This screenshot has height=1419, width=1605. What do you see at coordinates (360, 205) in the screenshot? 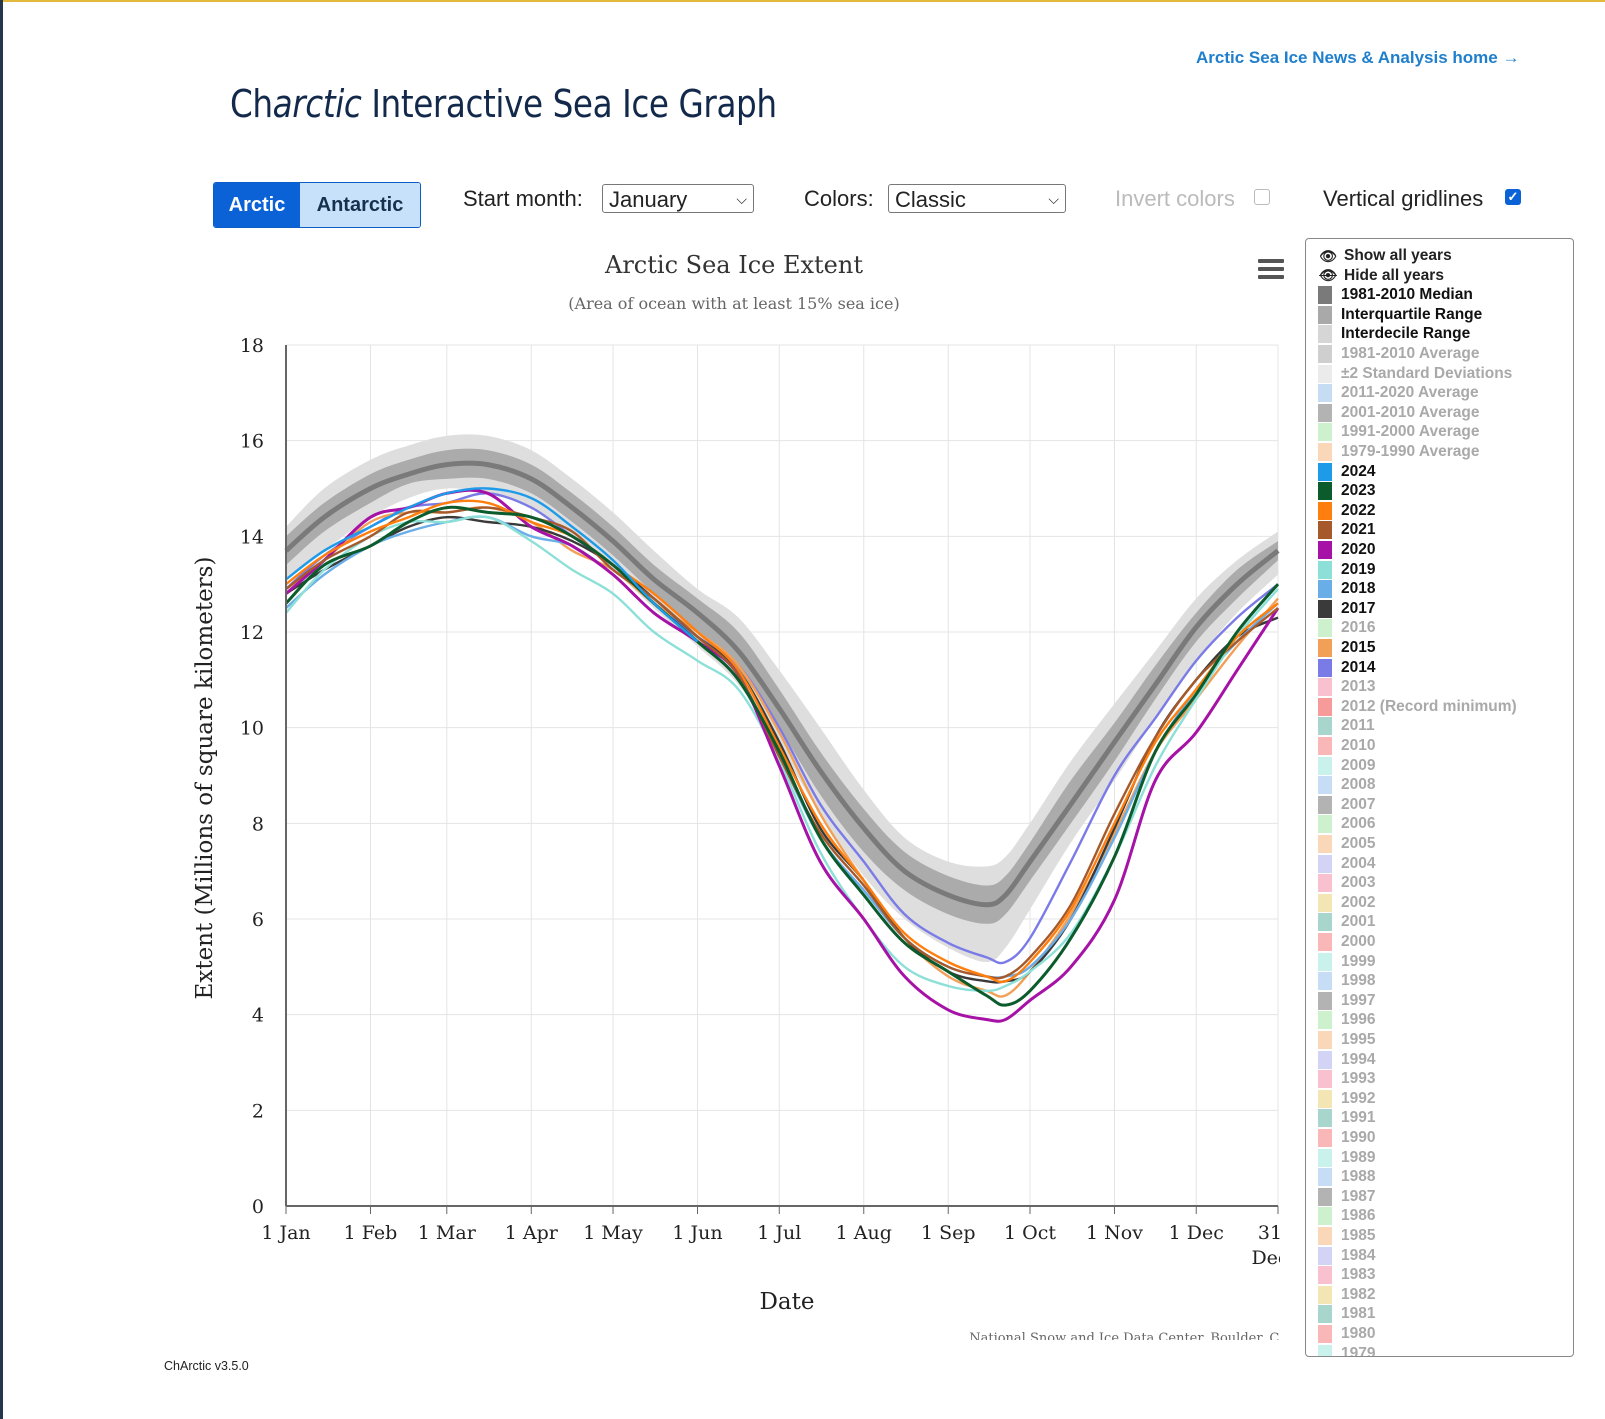
I see `antarctic-button: Antarctic` at bounding box center [360, 205].